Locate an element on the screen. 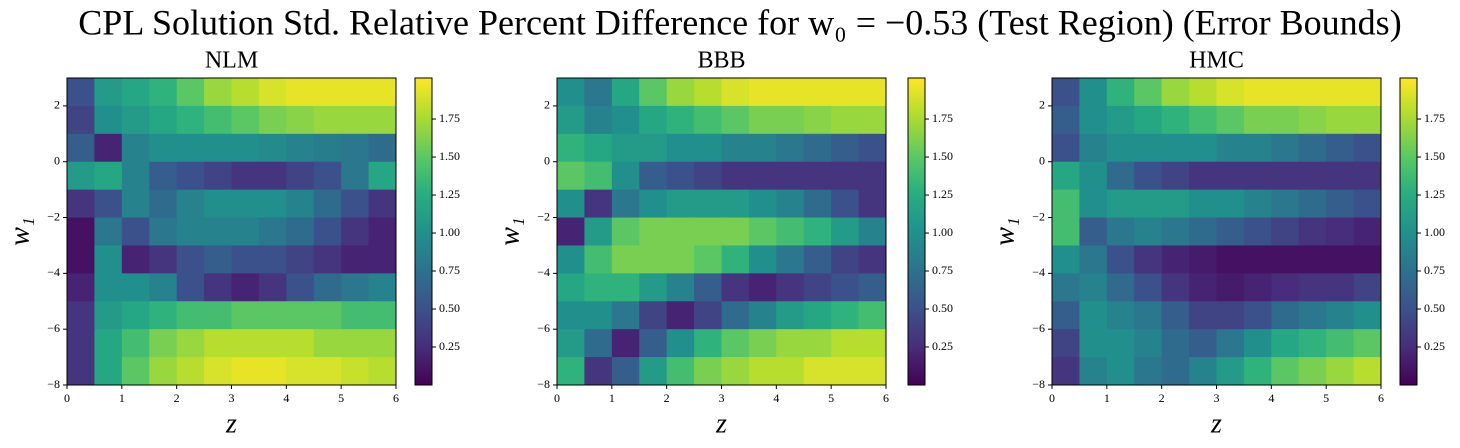 This screenshot has height=448, width=1460. y-tick-label: −4 is located at coordinates (543, 272).